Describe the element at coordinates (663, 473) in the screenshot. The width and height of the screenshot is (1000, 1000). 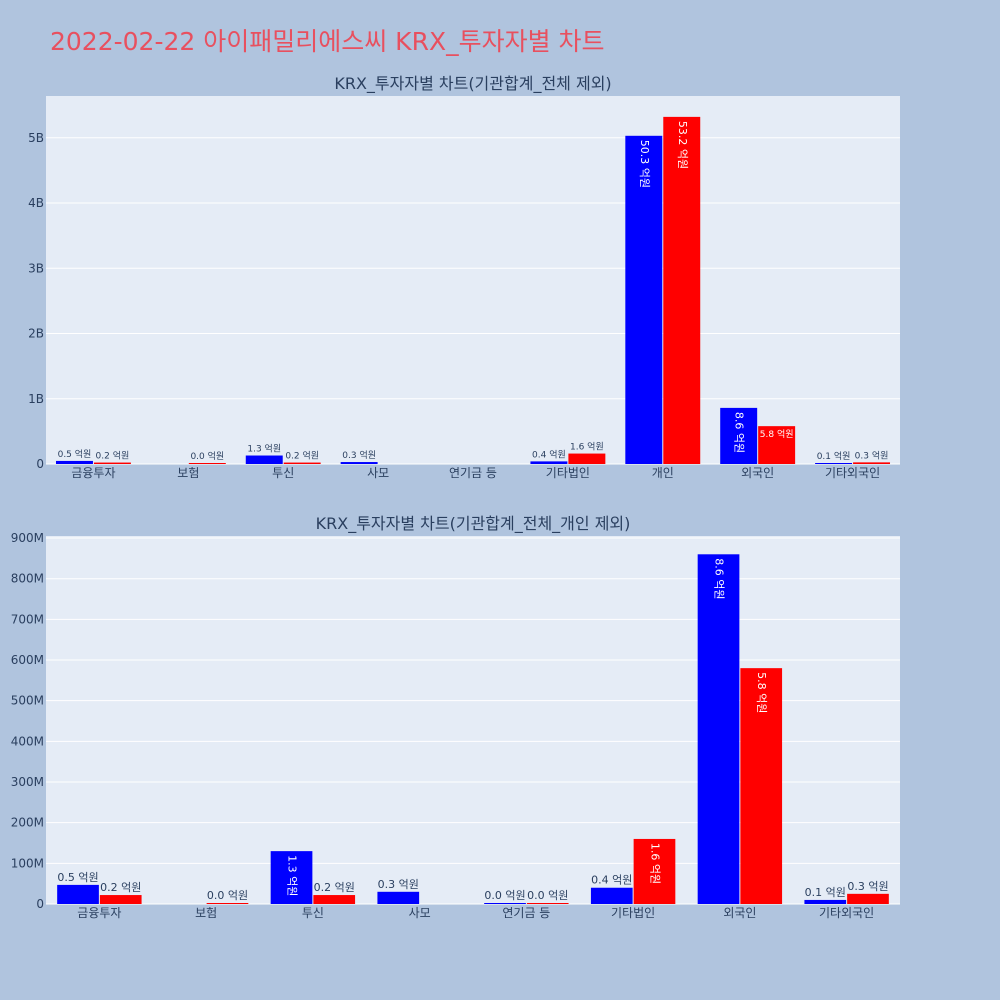
I see `x-tick-label: 개인` at that location.